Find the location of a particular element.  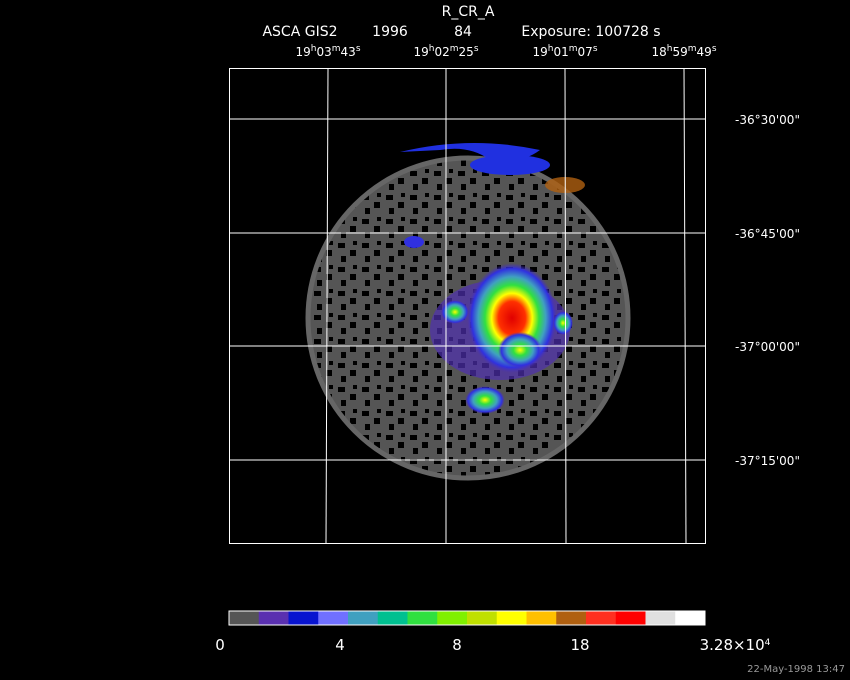

text-part: 8 is located at coordinates (457, 645).